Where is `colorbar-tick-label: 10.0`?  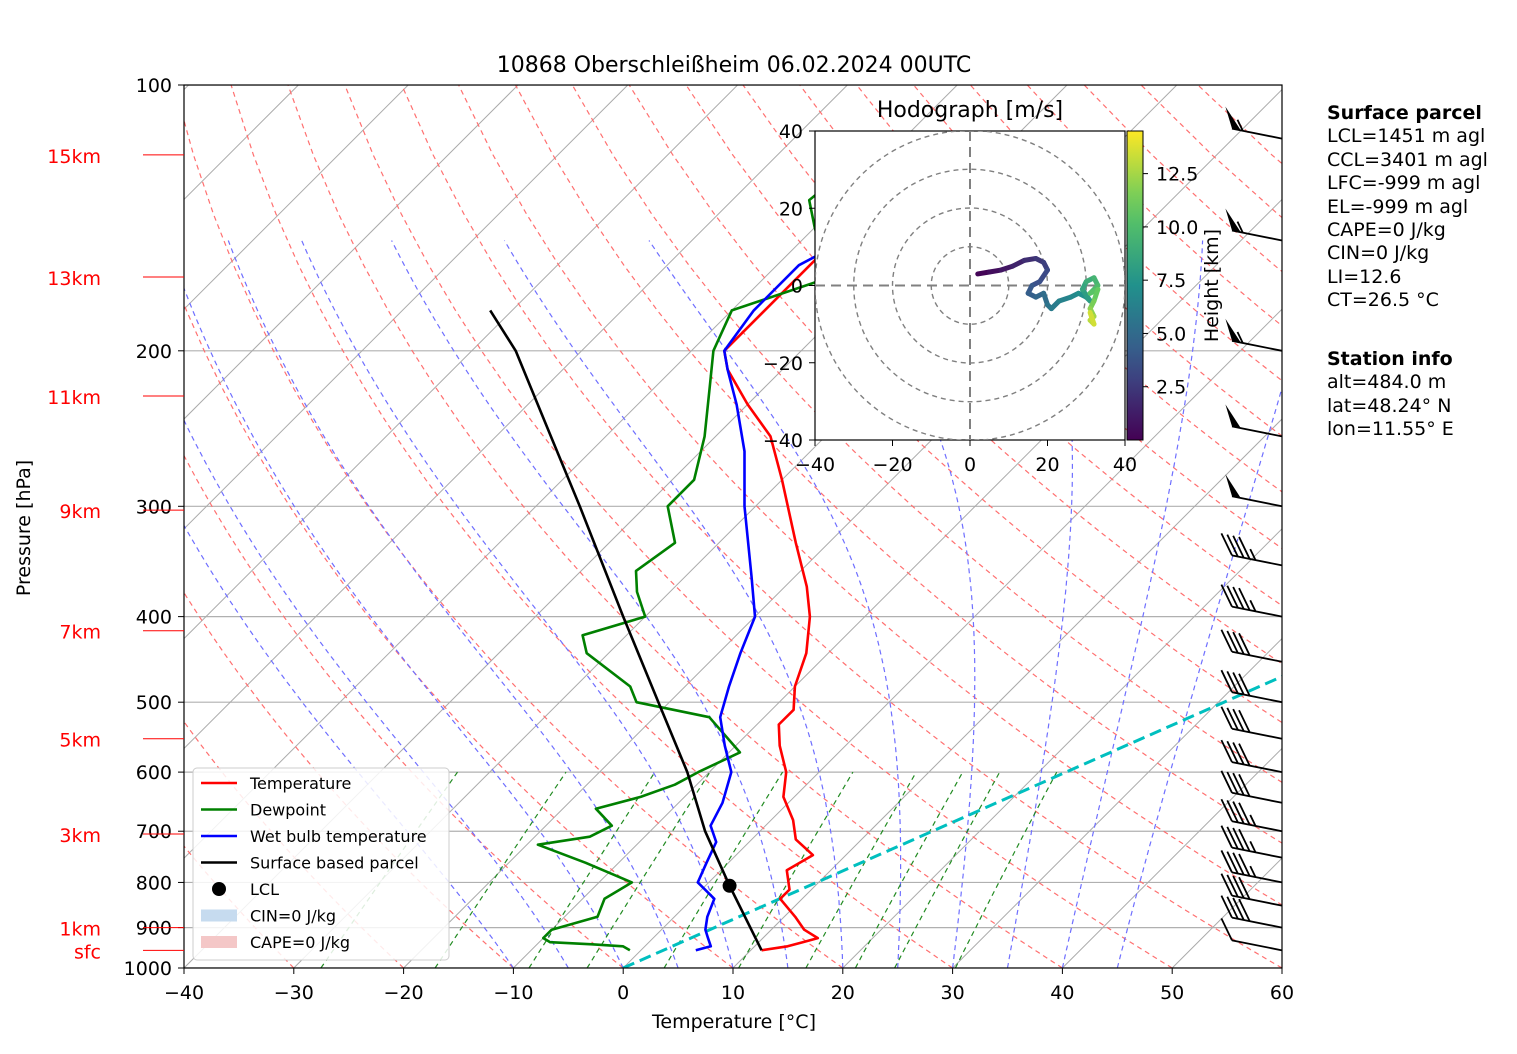 colorbar-tick-label: 10.0 is located at coordinates (1177, 228).